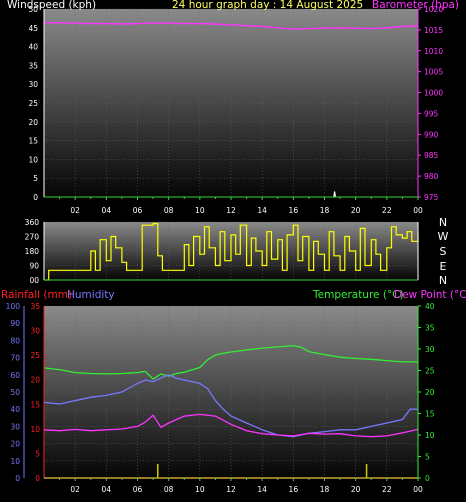 The height and width of the screenshot is (502, 466). I want to click on barometer-y-tick-label: 990, so click(431, 134).